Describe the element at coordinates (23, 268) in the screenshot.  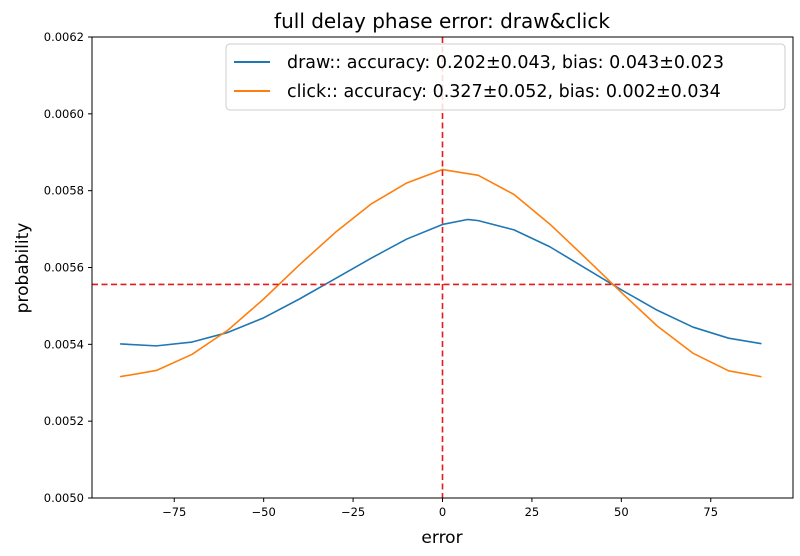
I see `y-axis-title: probability` at that location.